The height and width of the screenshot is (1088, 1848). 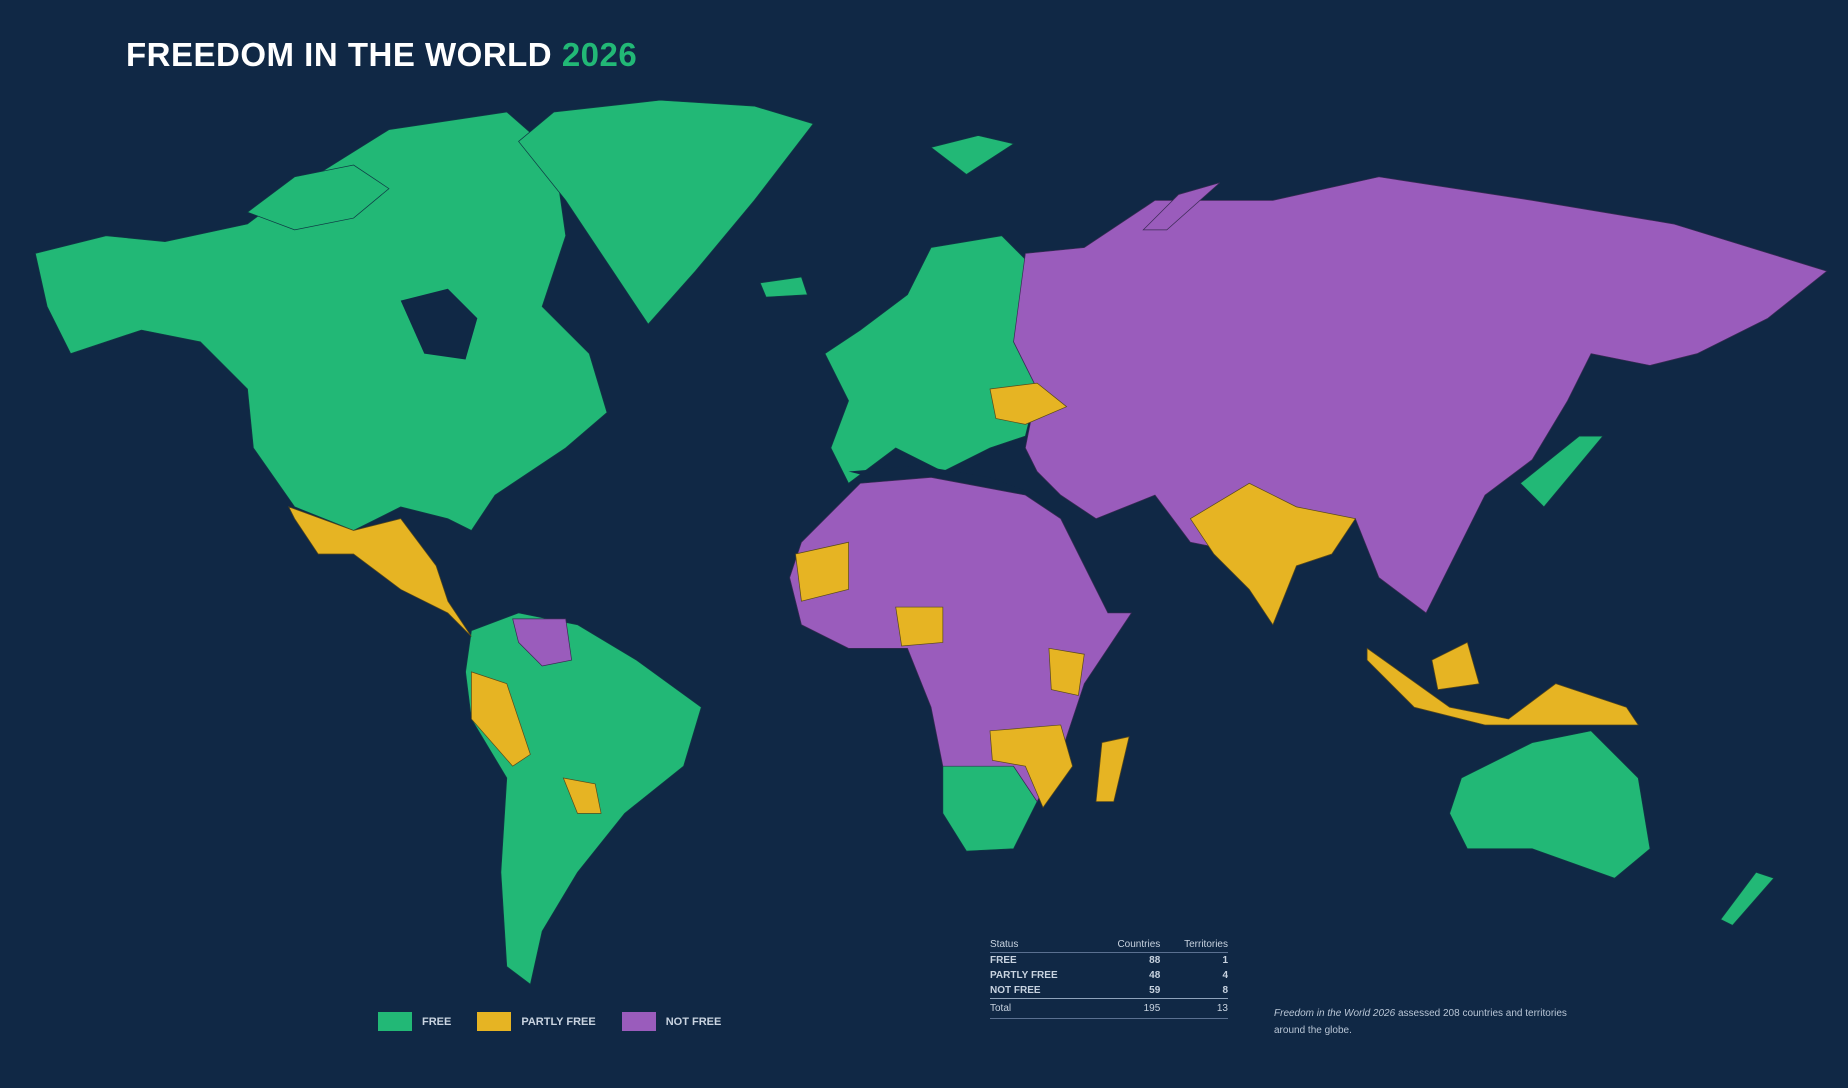 I want to click on arctic-russia-not-free, so click(x=1181, y=206).